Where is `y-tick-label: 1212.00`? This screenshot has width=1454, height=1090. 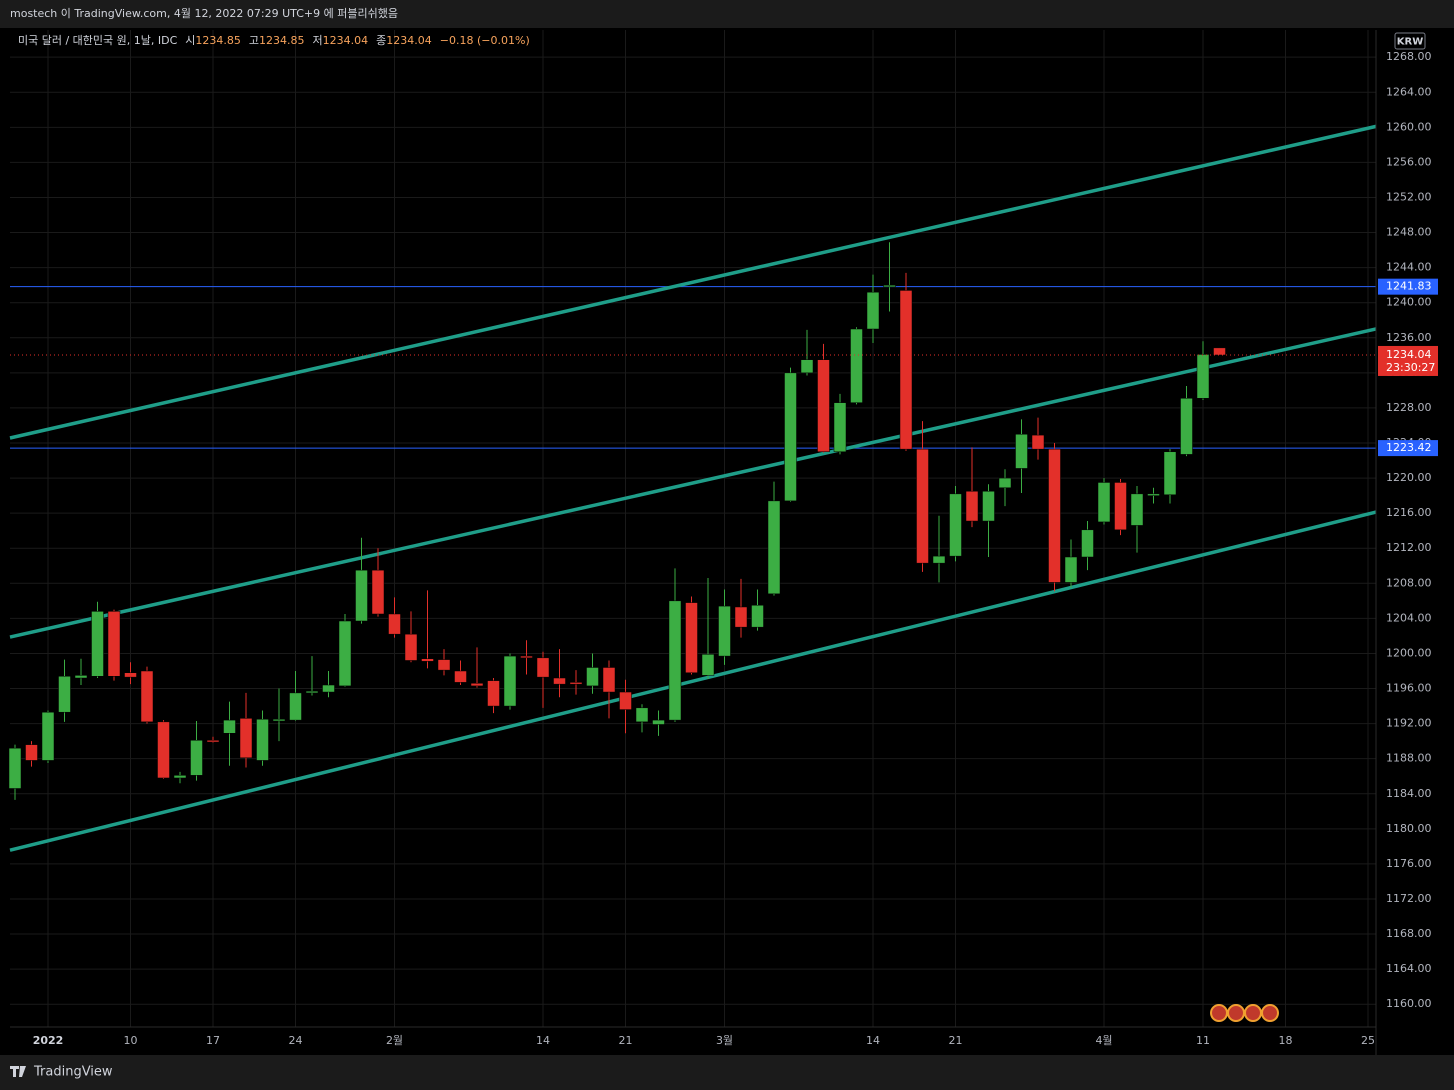
y-tick-label: 1212.00 is located at coordinates (1409, 547).